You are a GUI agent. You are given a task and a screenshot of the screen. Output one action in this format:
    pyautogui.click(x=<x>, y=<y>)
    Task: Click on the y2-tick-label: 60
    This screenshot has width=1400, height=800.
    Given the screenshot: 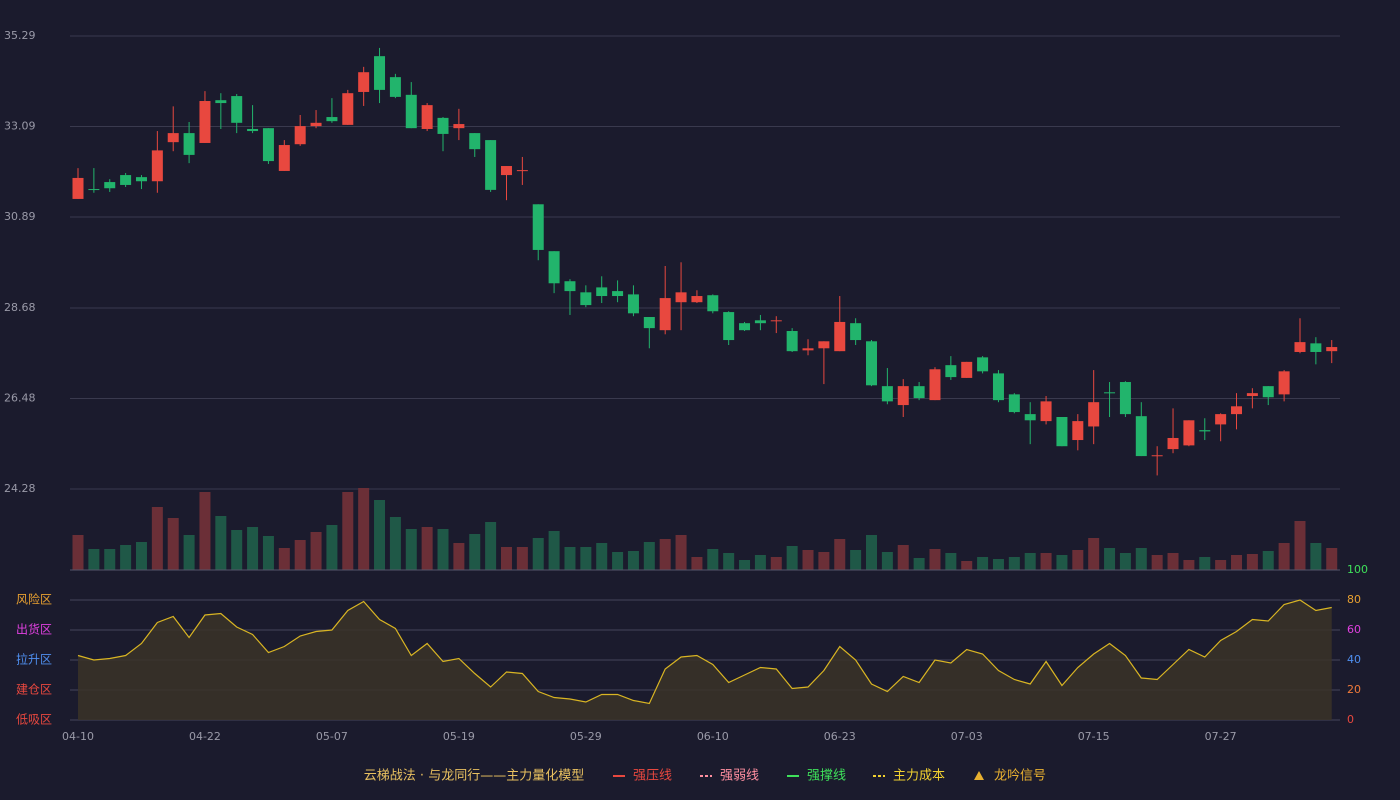 What is the action you would take?
    pyautogui.click(x=1354, y=629)
    